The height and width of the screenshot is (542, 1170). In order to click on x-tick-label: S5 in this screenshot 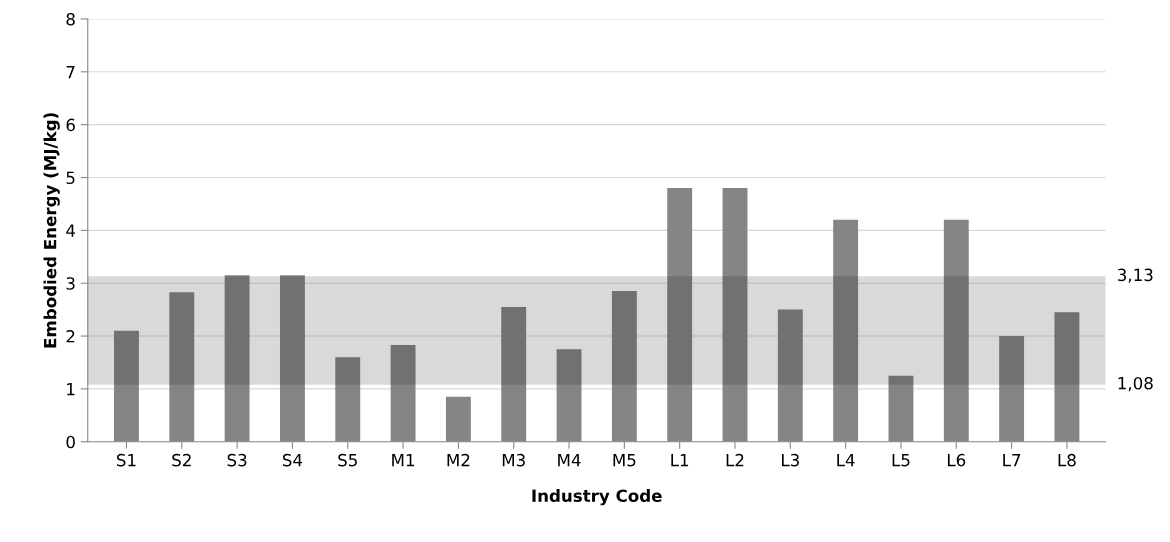, I will do `click(347, 460)`.